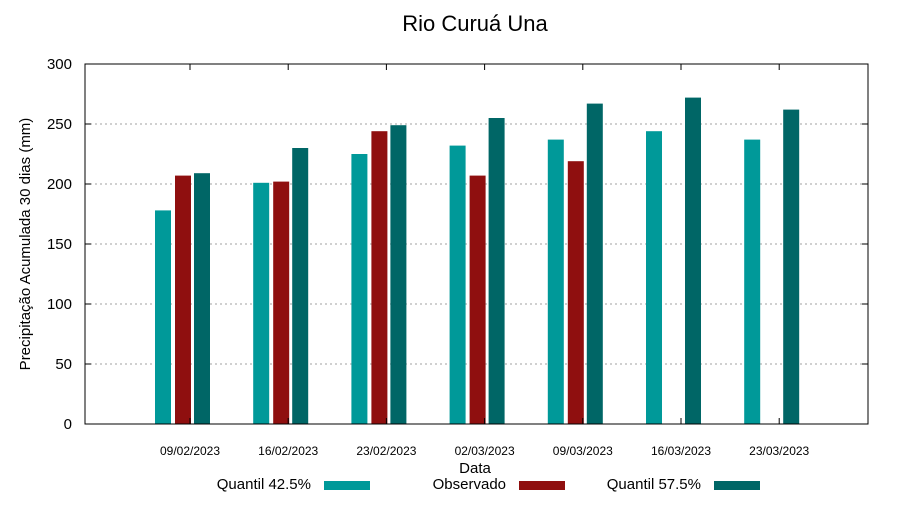  Describe the element at coordinates (264, 484) in the screenshot. I see `legend-label: Quantil 42.5%` at that location.